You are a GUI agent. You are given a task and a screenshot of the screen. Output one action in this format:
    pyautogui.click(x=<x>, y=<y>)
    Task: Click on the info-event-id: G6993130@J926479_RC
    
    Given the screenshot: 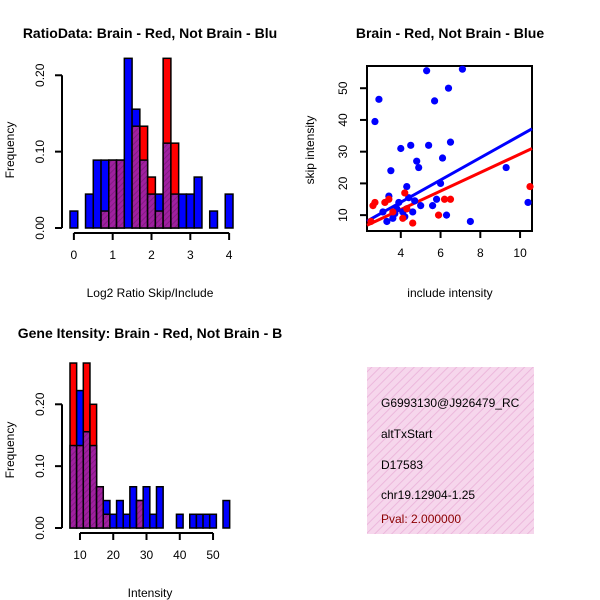 What is the action you would take?
    pyautogui.click(x=450, y=403)
    